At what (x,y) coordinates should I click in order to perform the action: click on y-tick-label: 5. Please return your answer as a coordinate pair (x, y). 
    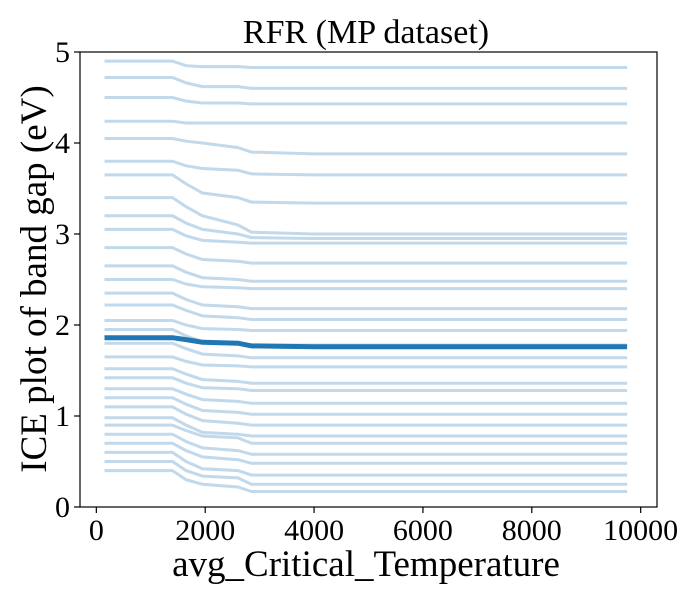
    Looking at the image, I should click on (62, 52).